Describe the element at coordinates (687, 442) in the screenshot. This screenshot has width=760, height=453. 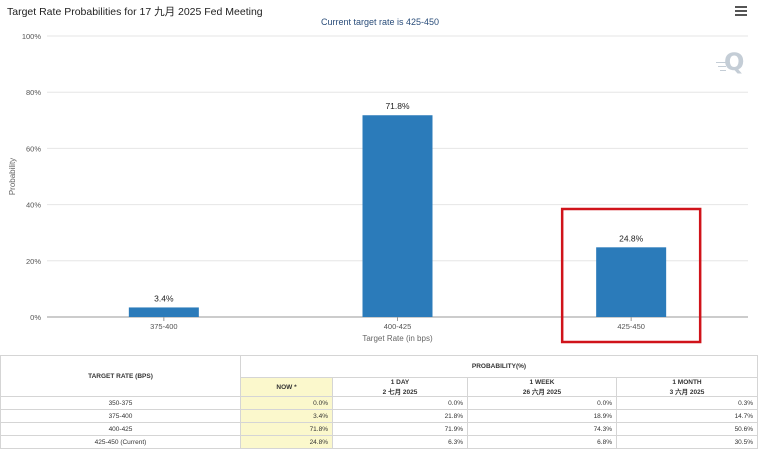
I see `value-cell: 30.5%` at that location.